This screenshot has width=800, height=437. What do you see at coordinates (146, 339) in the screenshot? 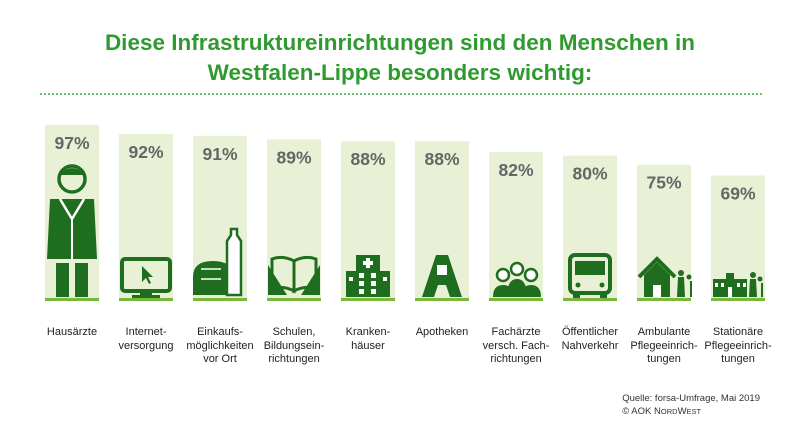
I see `category-label: Internet- versorgung` at bounding box center [146, 339].